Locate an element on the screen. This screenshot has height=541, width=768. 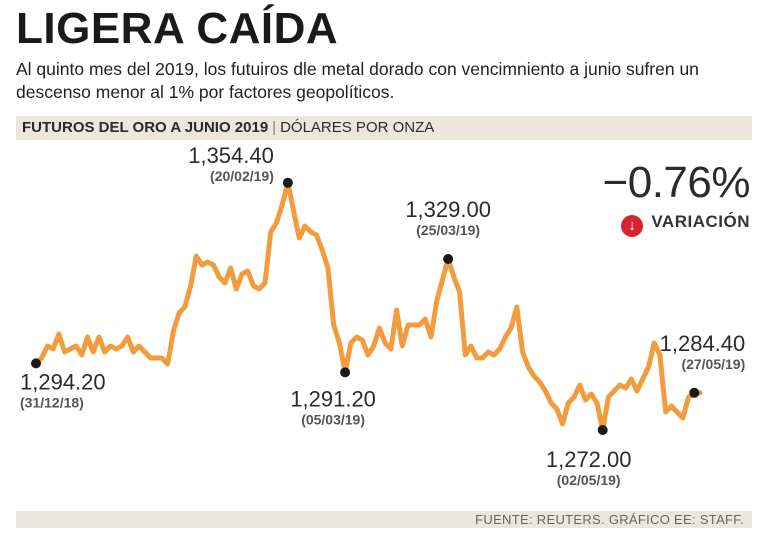
header-unit: DÓLARES POR ONZA is located at coordinates (357, 127).